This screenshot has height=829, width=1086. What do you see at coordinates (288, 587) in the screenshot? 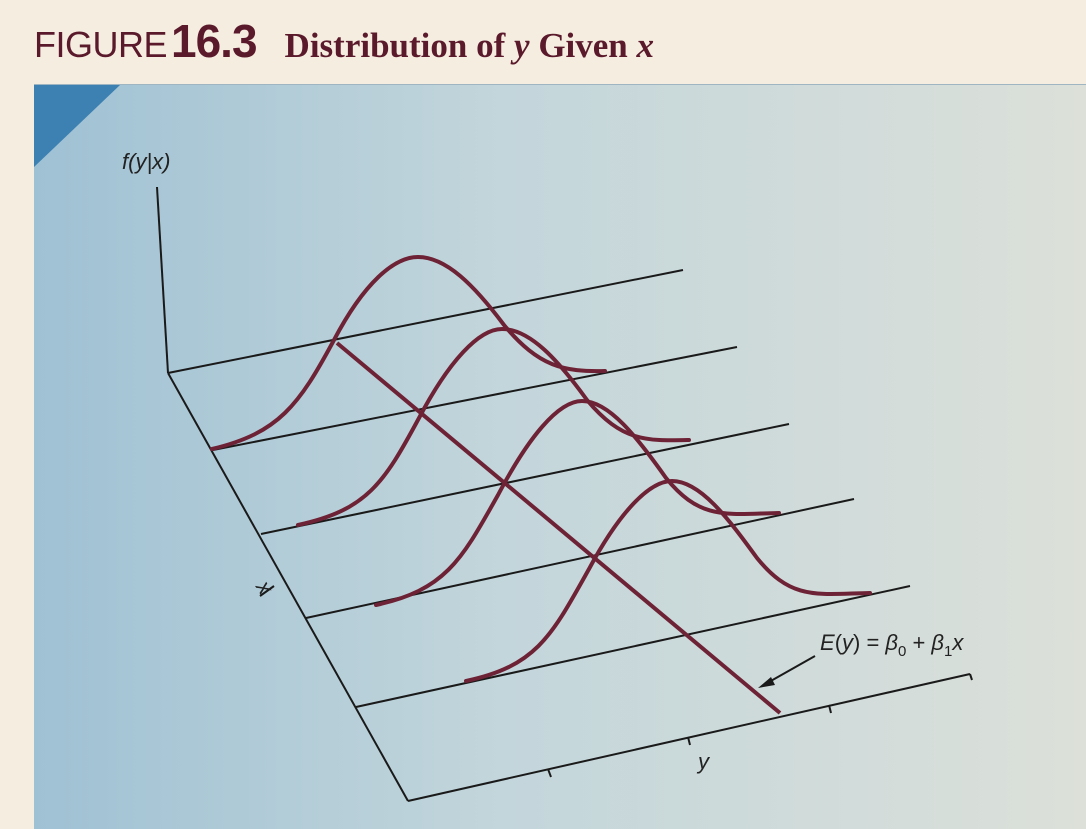
I see `depth-axis-line` at bounding box center [288, 587].